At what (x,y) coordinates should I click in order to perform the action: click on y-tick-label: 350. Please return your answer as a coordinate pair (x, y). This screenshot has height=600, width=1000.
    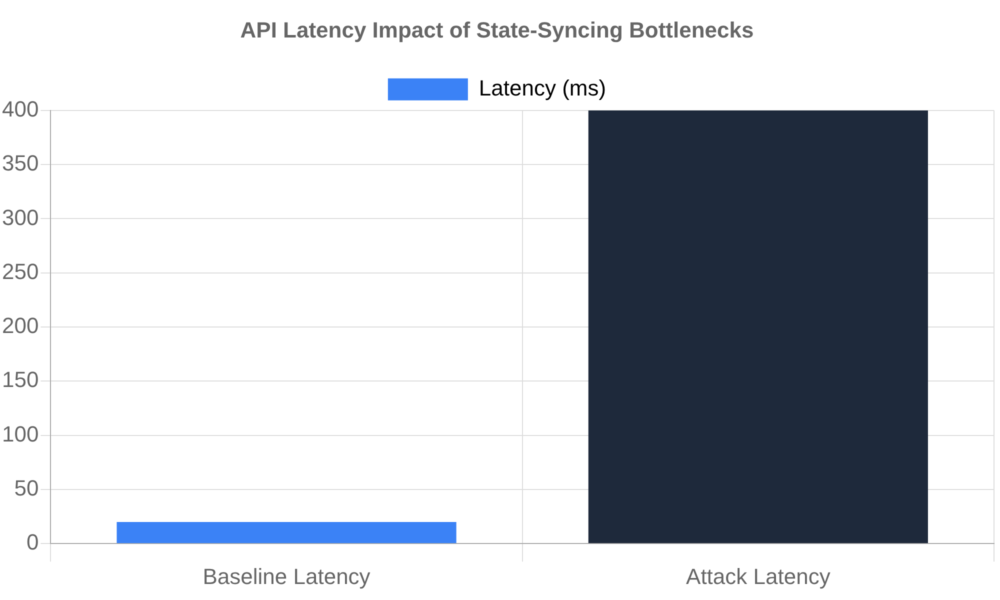
    Looking at the image, I should click on (20, 163).